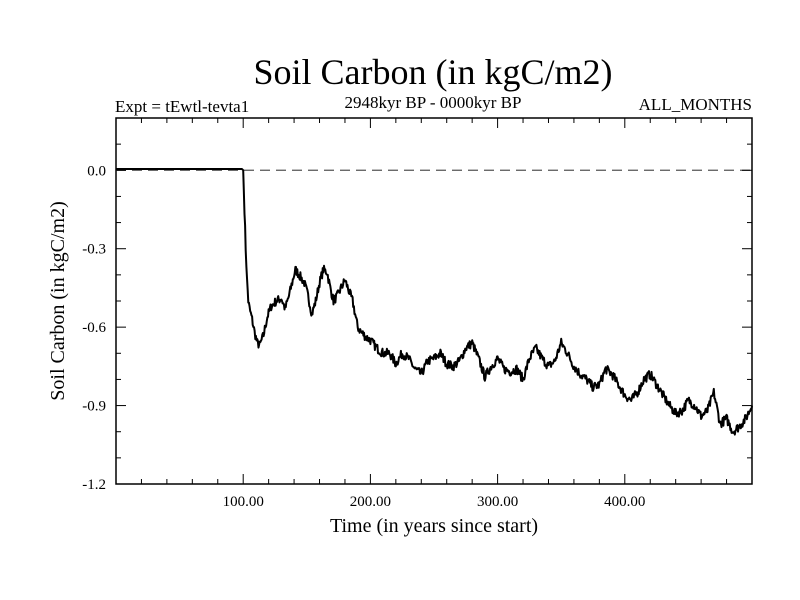  I want to click on chart-subtitle-center: 2948kyr BP - 0000kyr BP, so click(433, 102).